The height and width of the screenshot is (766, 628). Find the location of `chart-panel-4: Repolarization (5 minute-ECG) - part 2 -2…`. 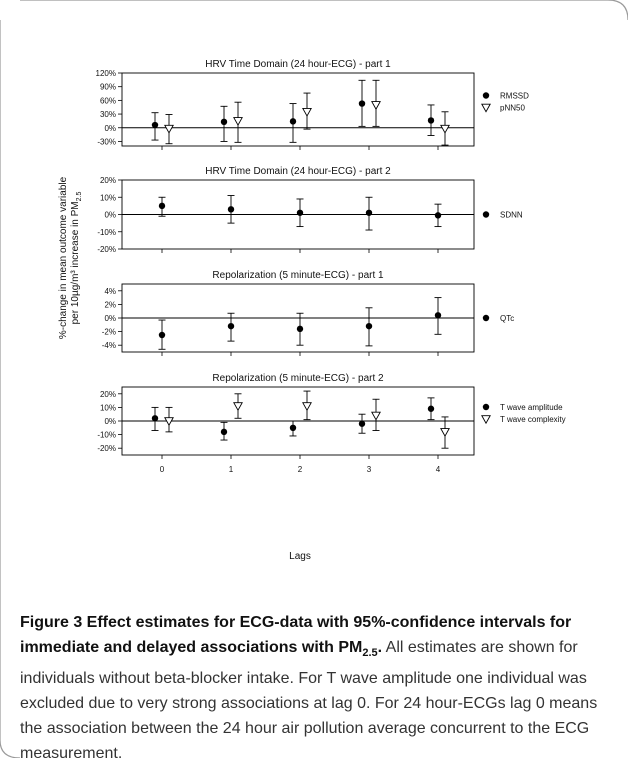

chart-panel-4: Repolarization (5 minute-ECG) - part 2 -2… is located at coordinates (331, 423).